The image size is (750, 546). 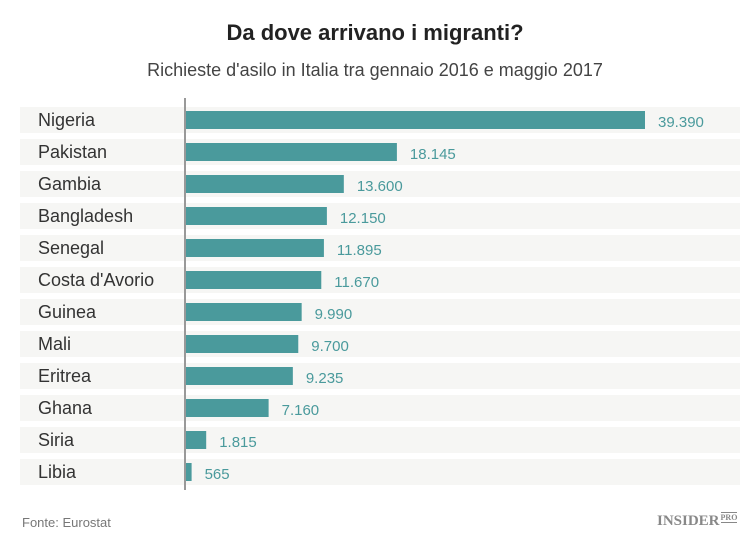 I want to click on category-label: Bangladesh, so click(x=85, y=216).